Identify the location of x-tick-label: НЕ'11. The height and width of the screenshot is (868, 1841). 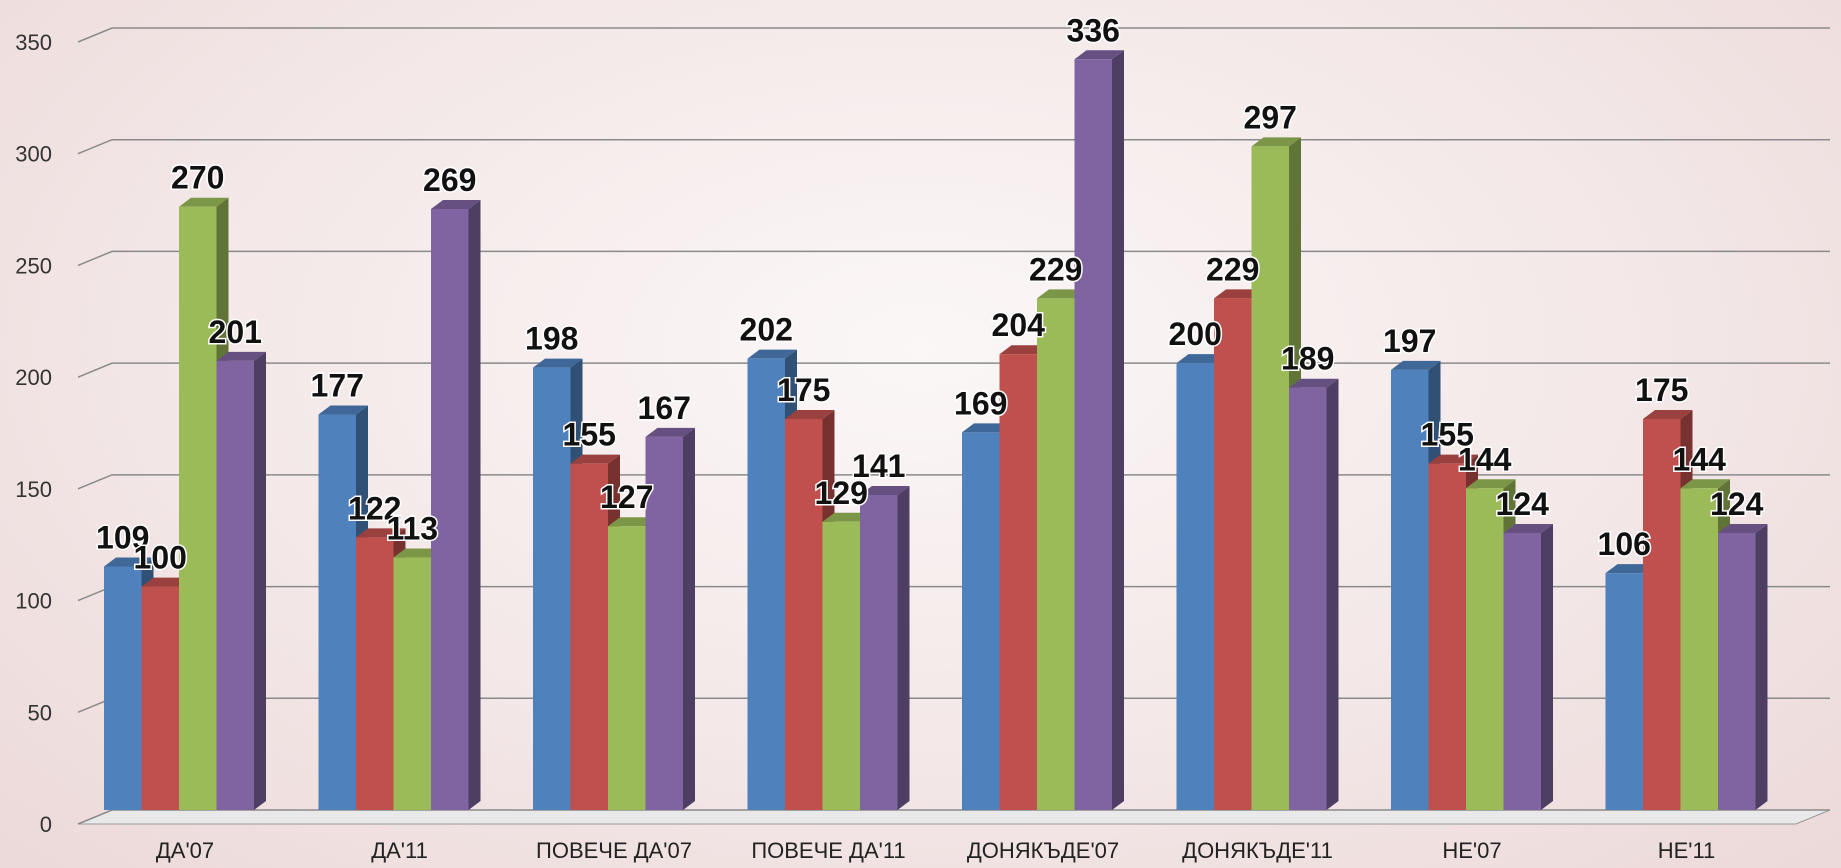
(1687, 850).